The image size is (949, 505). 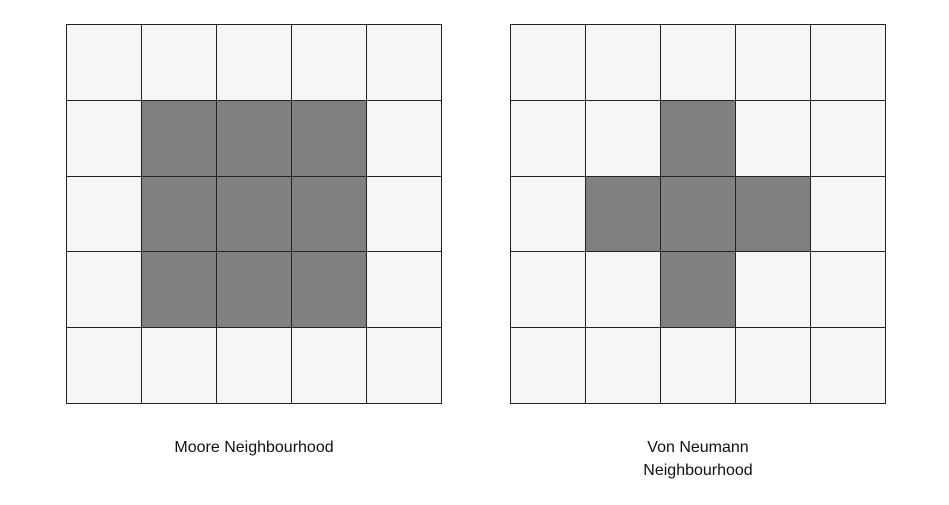 I want to click on moore-neighbourhood-caption: Moore Neighbourhood, so click(x=254, y=447).